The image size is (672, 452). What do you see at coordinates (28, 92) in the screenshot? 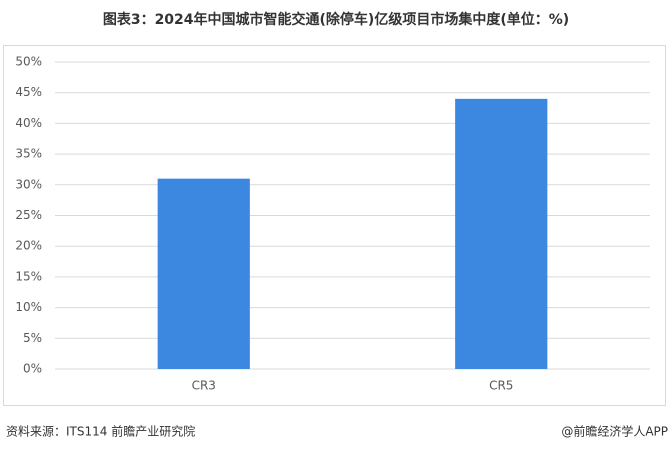
I see `y-tick-label: 45%` at bounding box center [28, 92].